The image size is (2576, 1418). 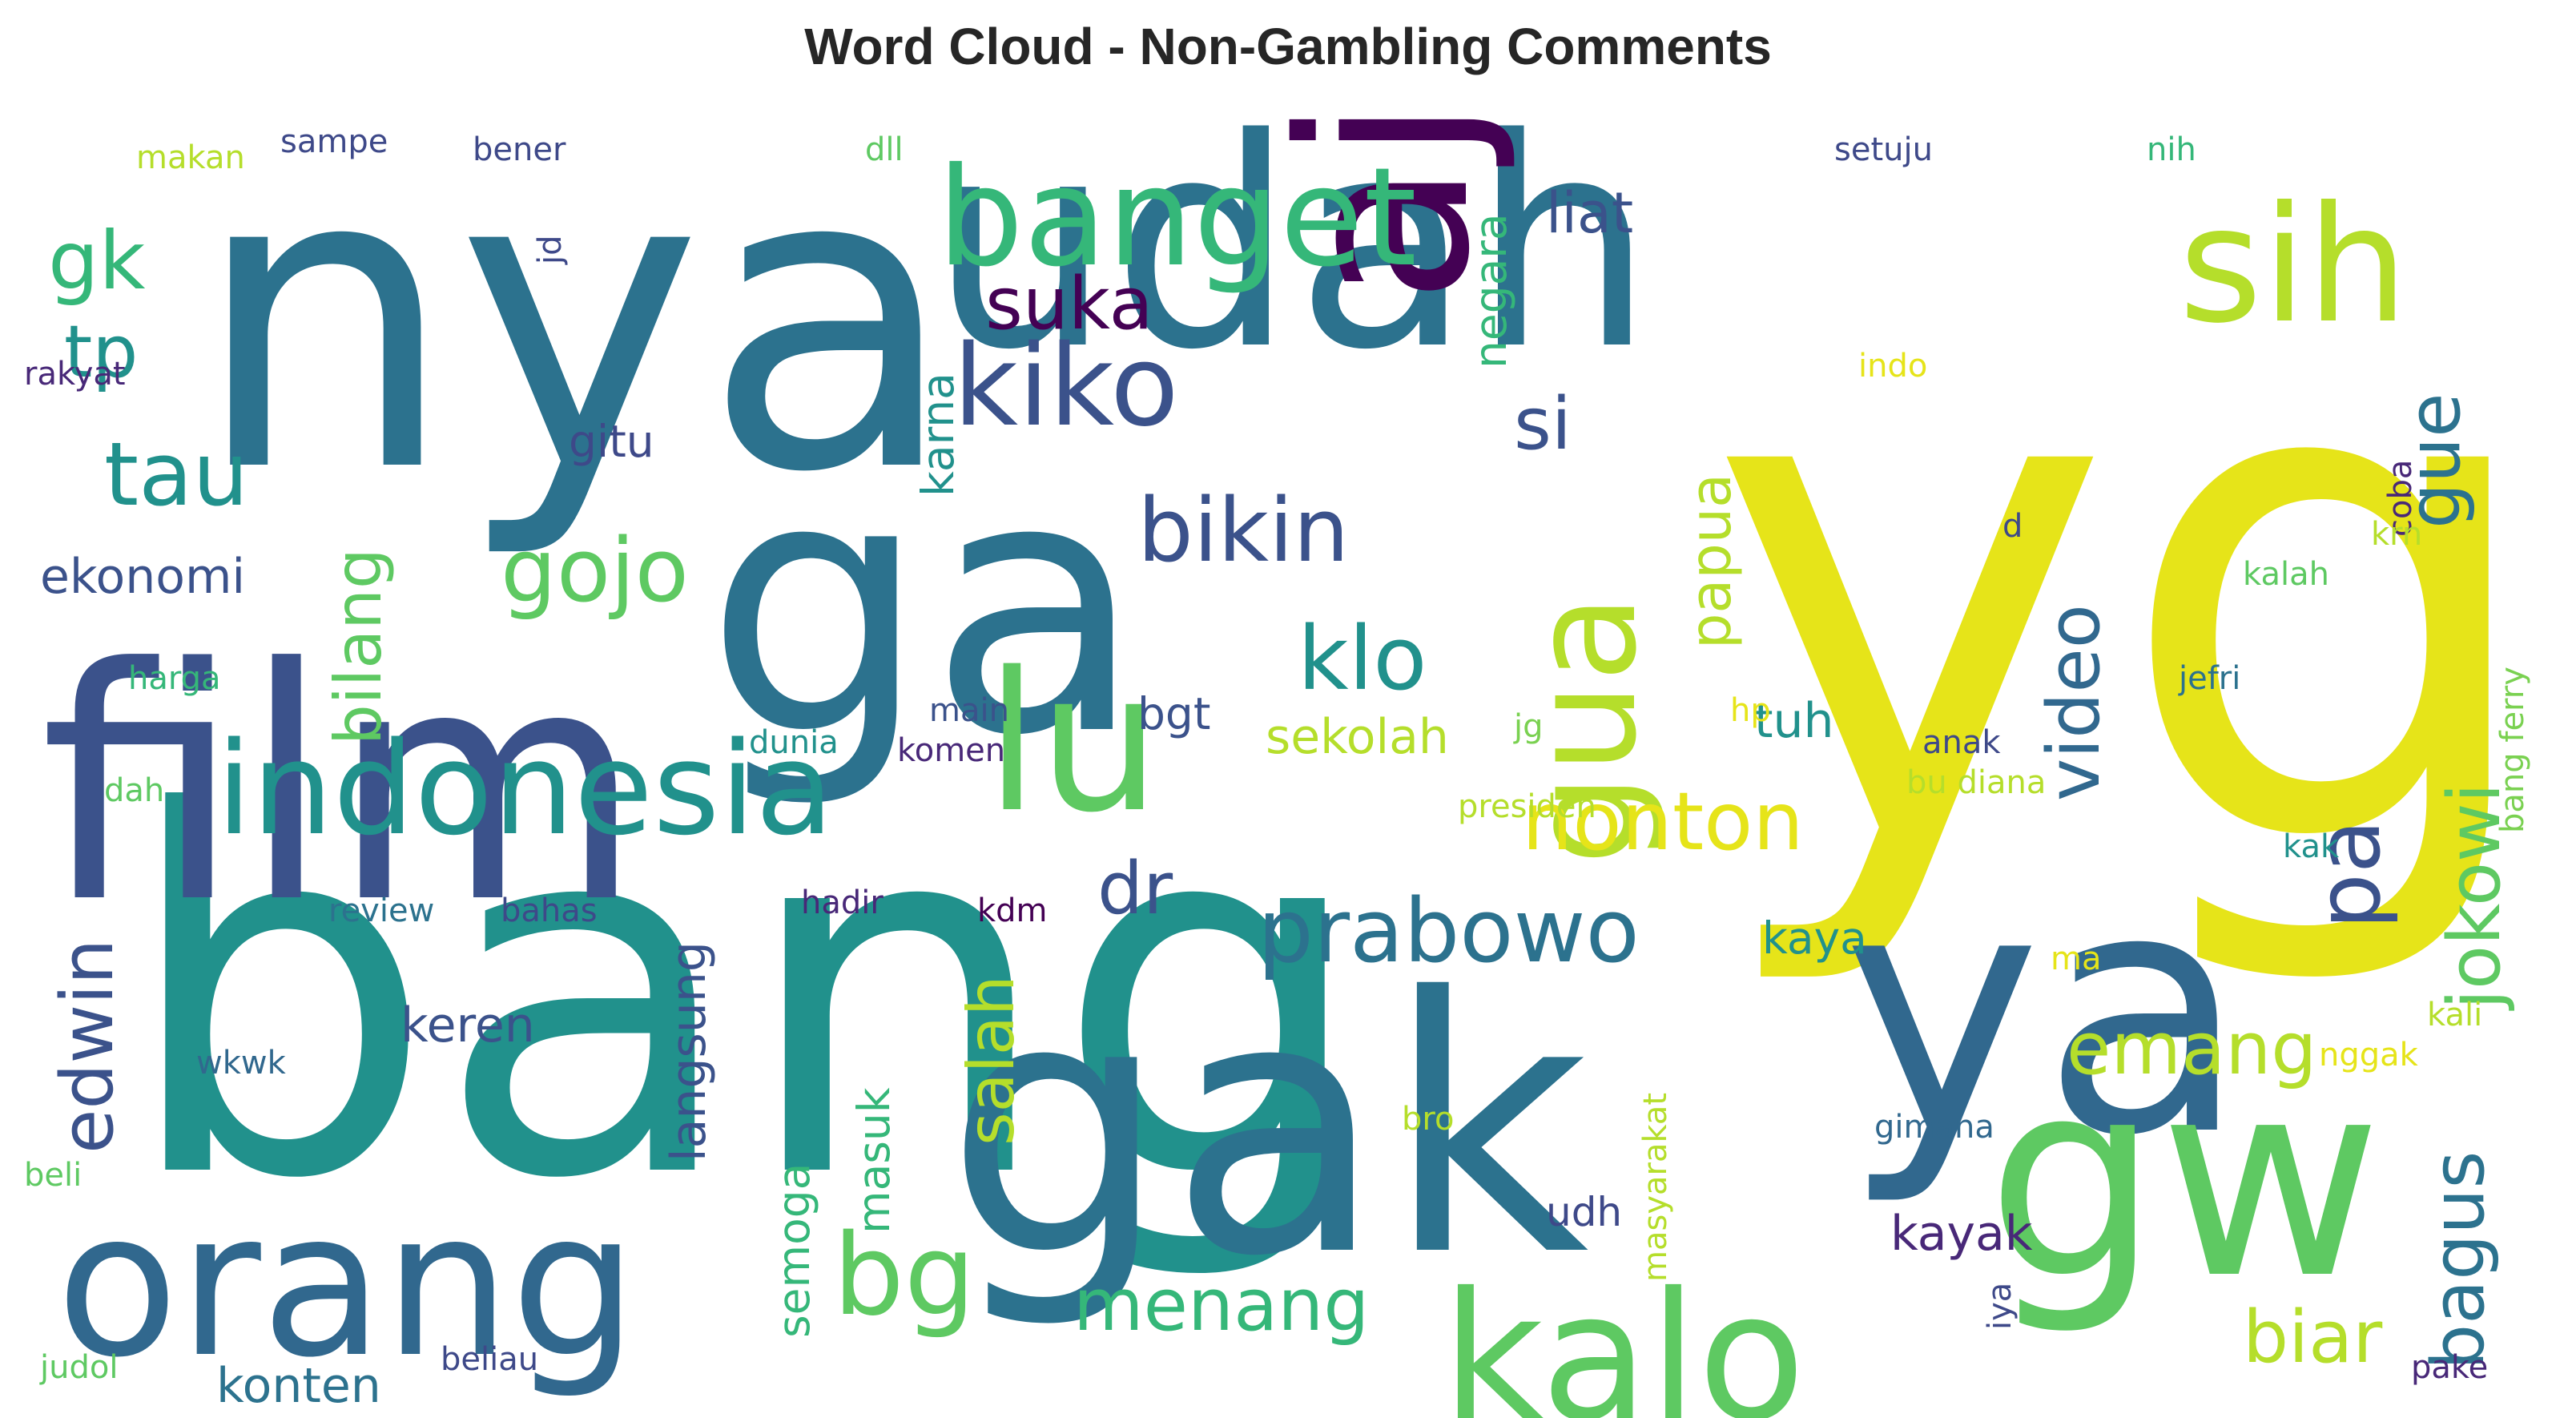 What do you see at coordinates (1527, 806) in the screenshot?
I see `word-presiden: presiden` at bounding box center [1527, 806].